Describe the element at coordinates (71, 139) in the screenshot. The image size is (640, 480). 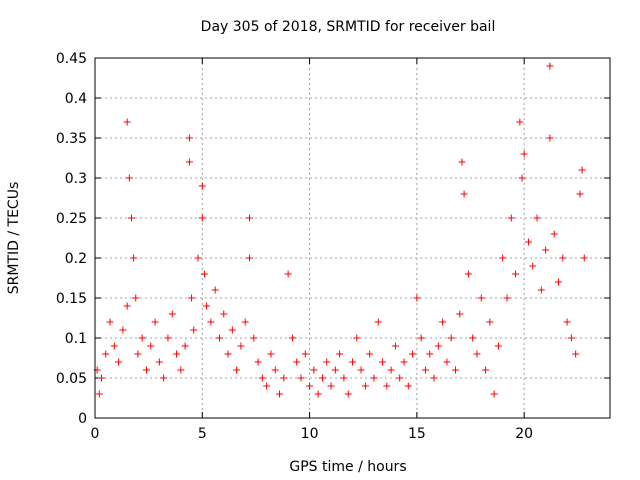
I see `y-tick-label: 0.35` at that location.